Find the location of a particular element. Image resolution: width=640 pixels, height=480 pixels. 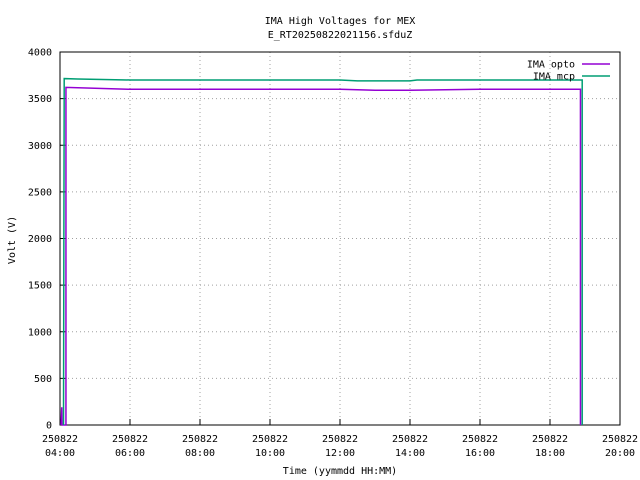

y-tick-label: 500 is located at coordinates (43, 379).